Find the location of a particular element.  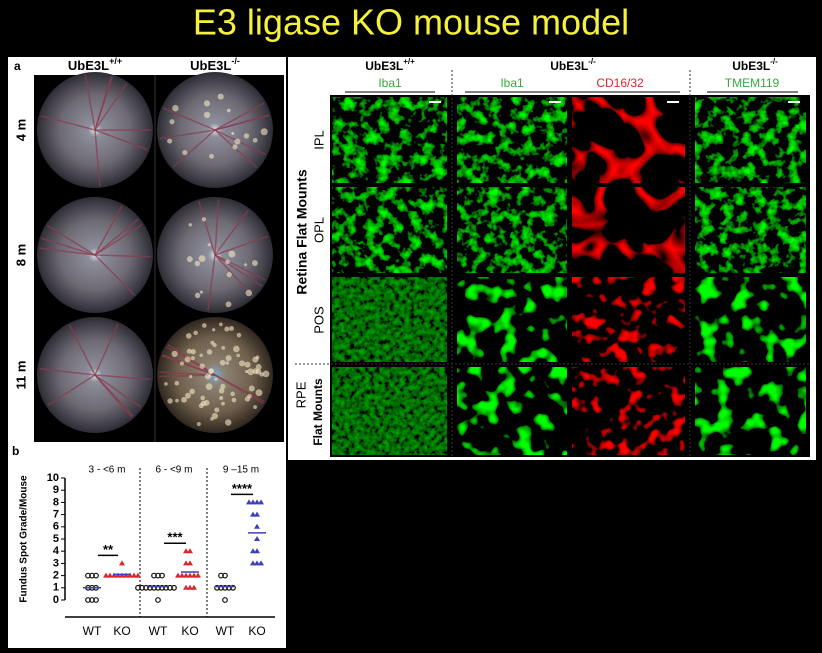

y-axis-title: Fundus Spot Grade/Mouse is located at coordinates (24, 539).